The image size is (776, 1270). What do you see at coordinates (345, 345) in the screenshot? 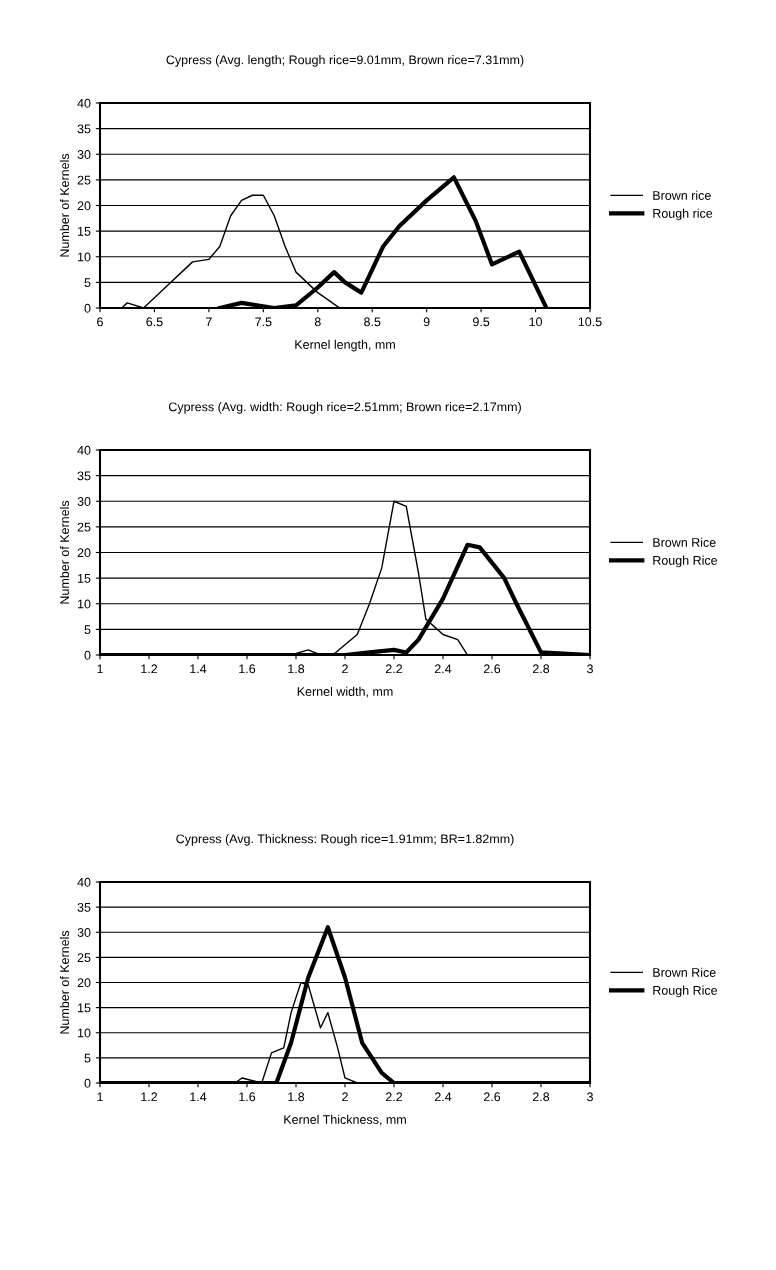
I see `x-axis-title: Kernel length, mm` at bounding box center [345, 345].